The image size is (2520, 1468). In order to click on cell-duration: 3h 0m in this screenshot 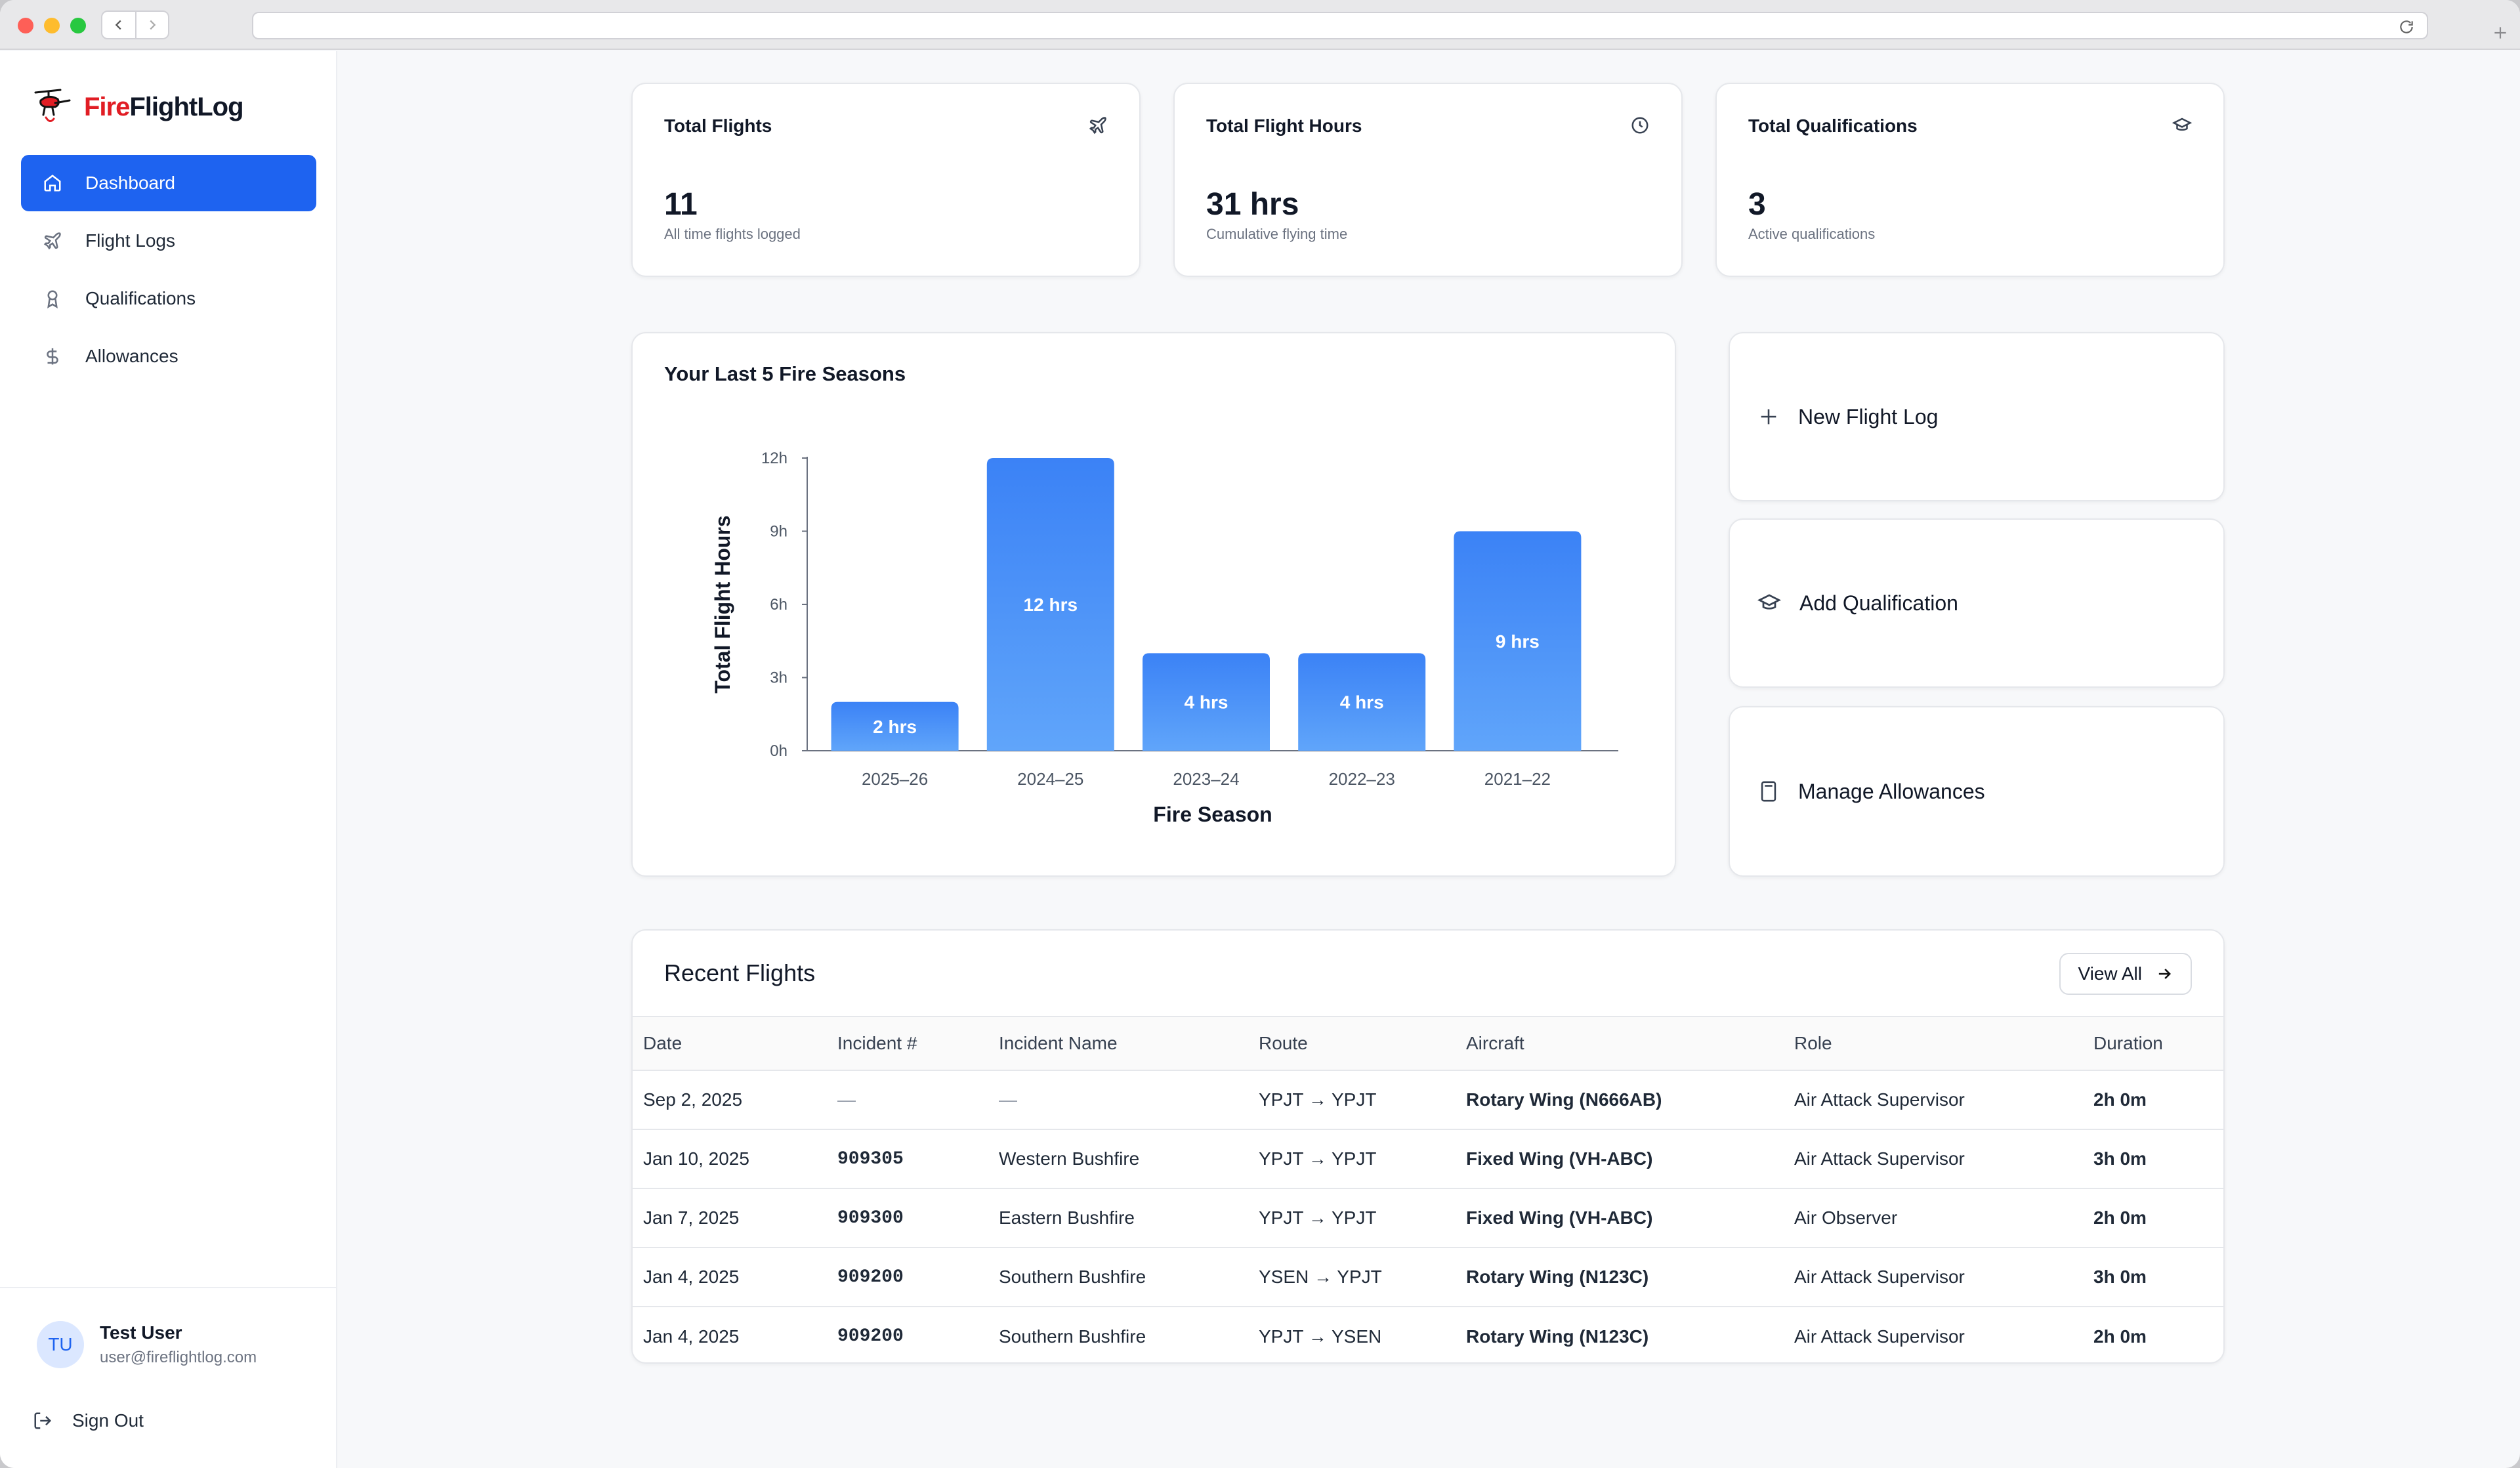, I will do `click(2153, 1159)`.